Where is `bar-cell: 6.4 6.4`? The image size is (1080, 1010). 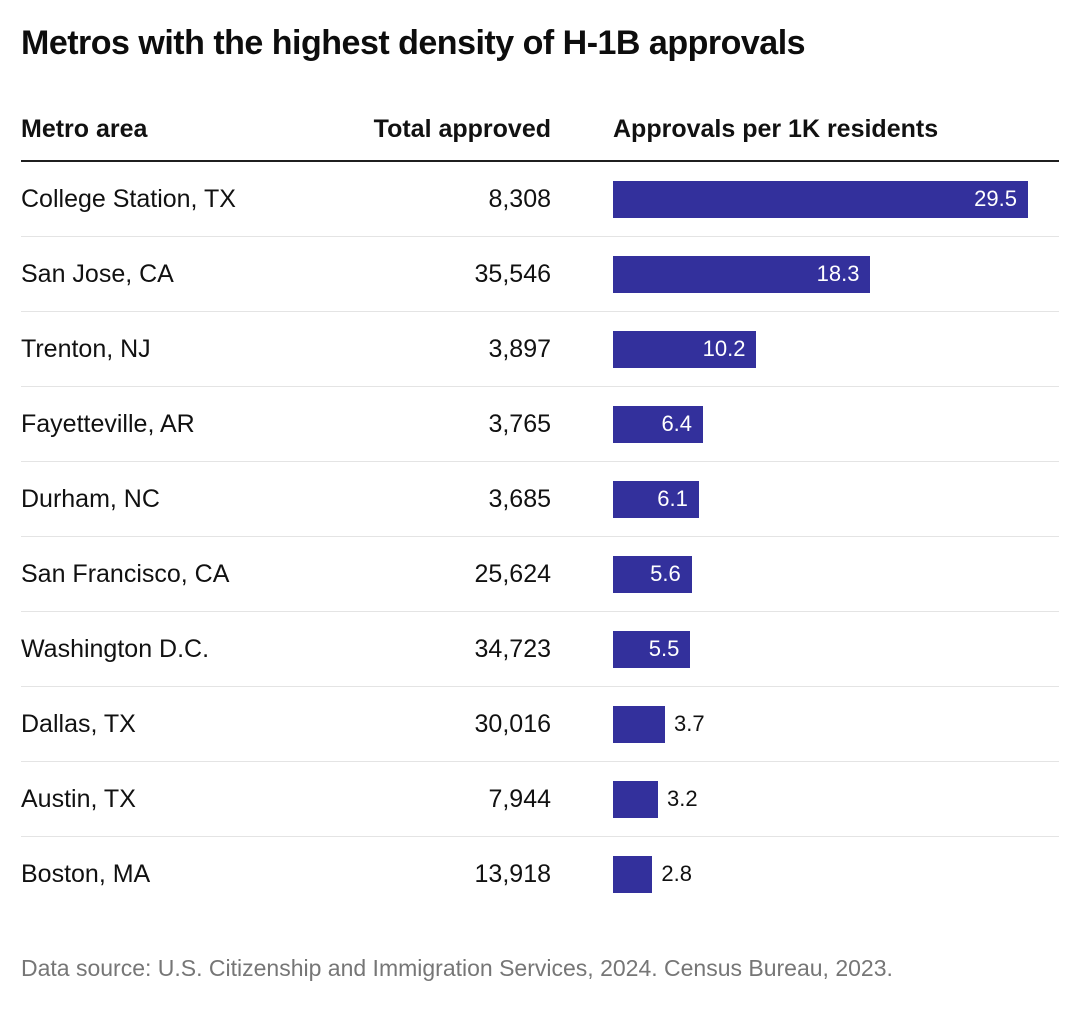
bar-cell: 6.4 6.4 is located at coordinates (805, 424).